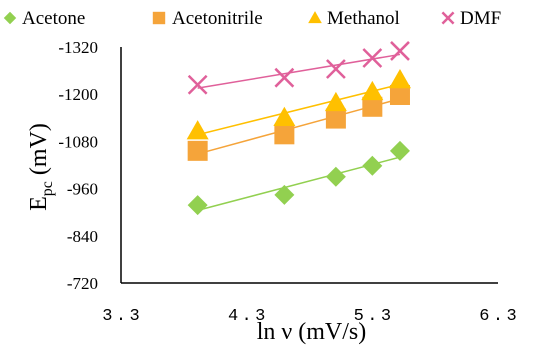 The image size is (536, 345). What do you see at coordinates (82, 189) in the screenshot?
I see `y-tick-label: -960` at bounding box center [82, 189].